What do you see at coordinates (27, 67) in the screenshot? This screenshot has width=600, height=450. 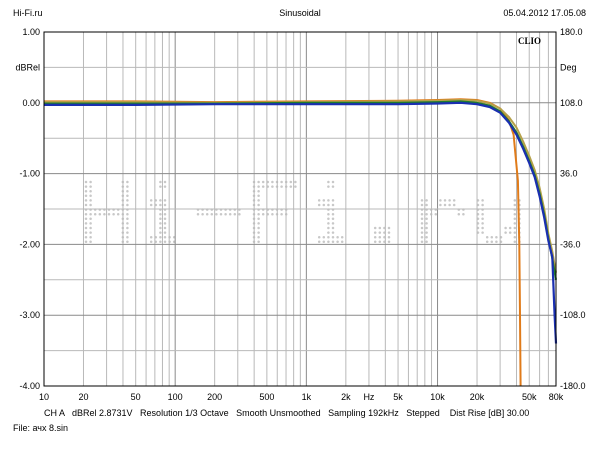 I see `y-axis-label: dBRel` at bounding box center [27, 67].